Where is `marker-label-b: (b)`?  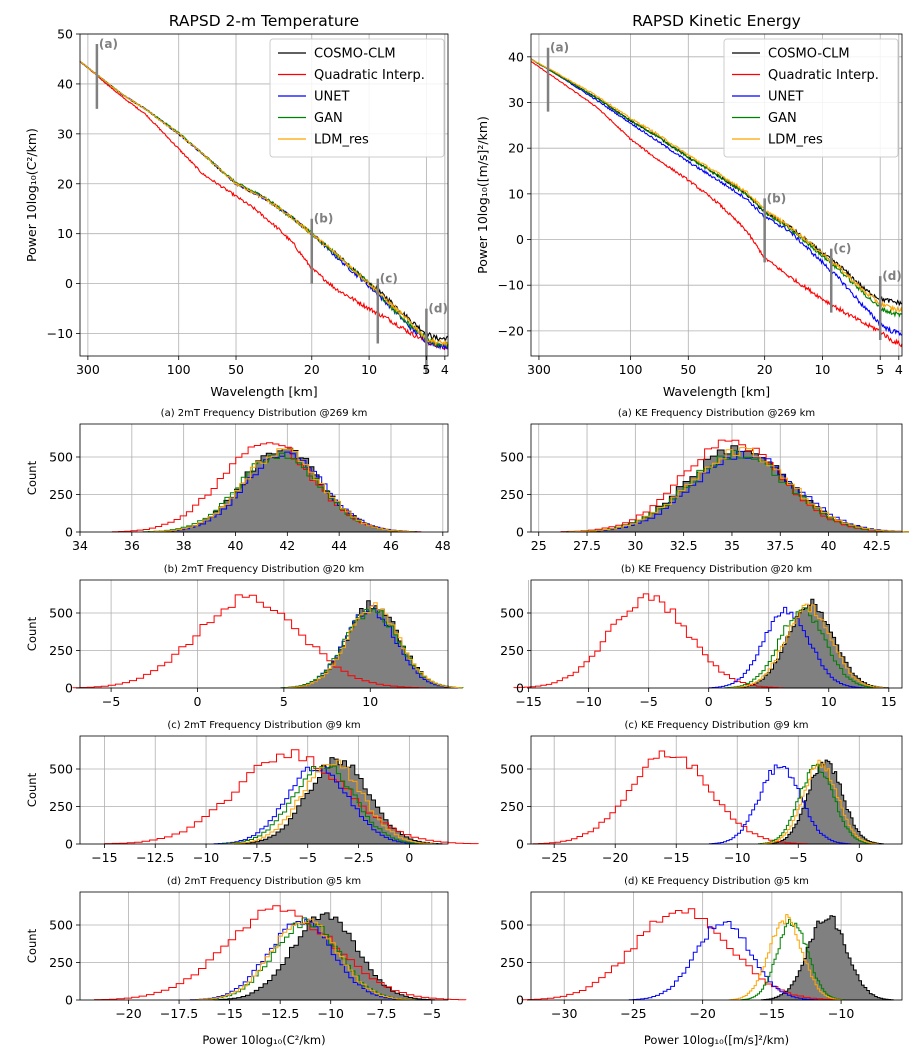 marker-label-b: (b) is located at coordinates (324, 219).